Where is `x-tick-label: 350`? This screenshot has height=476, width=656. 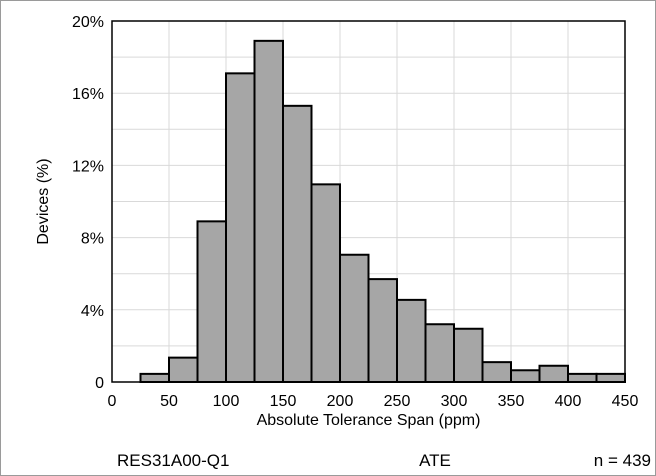 x-tick-label: 350 is located at coordinates (511, 401).